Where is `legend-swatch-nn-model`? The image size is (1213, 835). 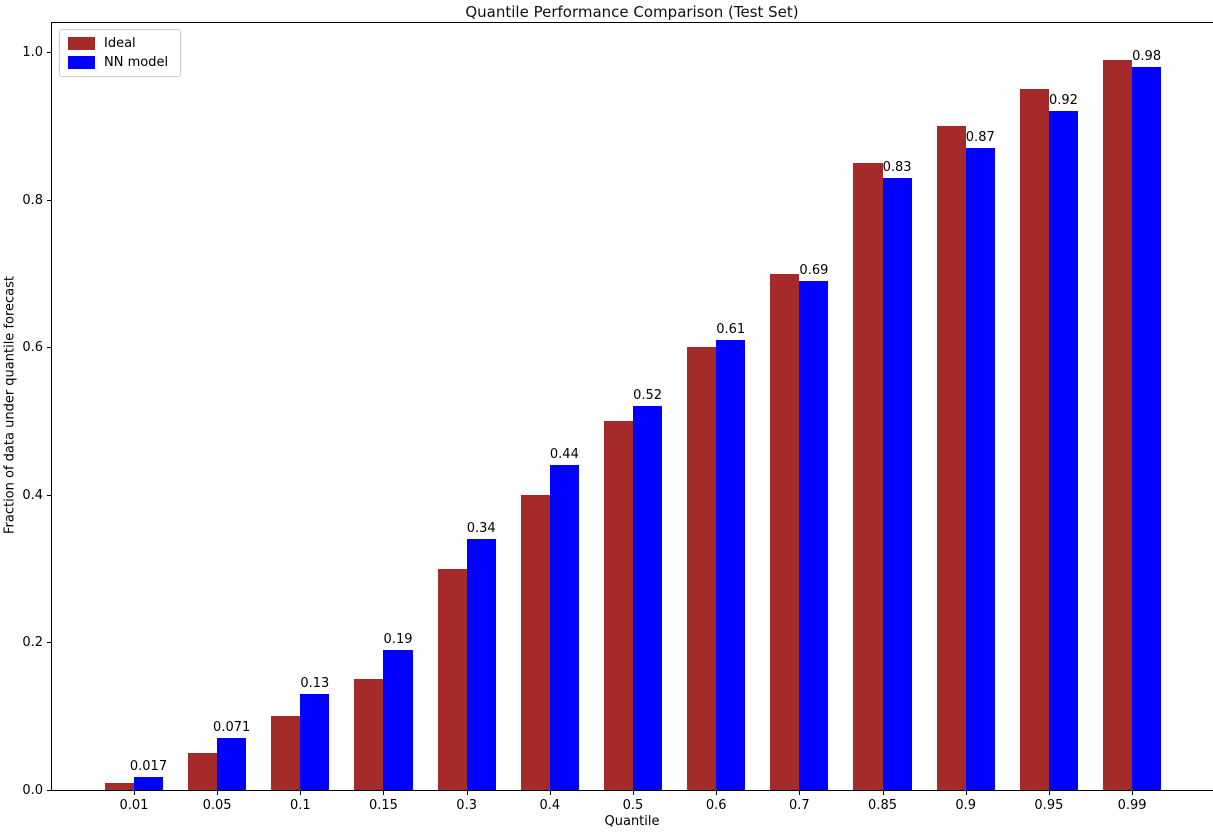 legend-swatch-nn-model is located at coordinates (81, 62).